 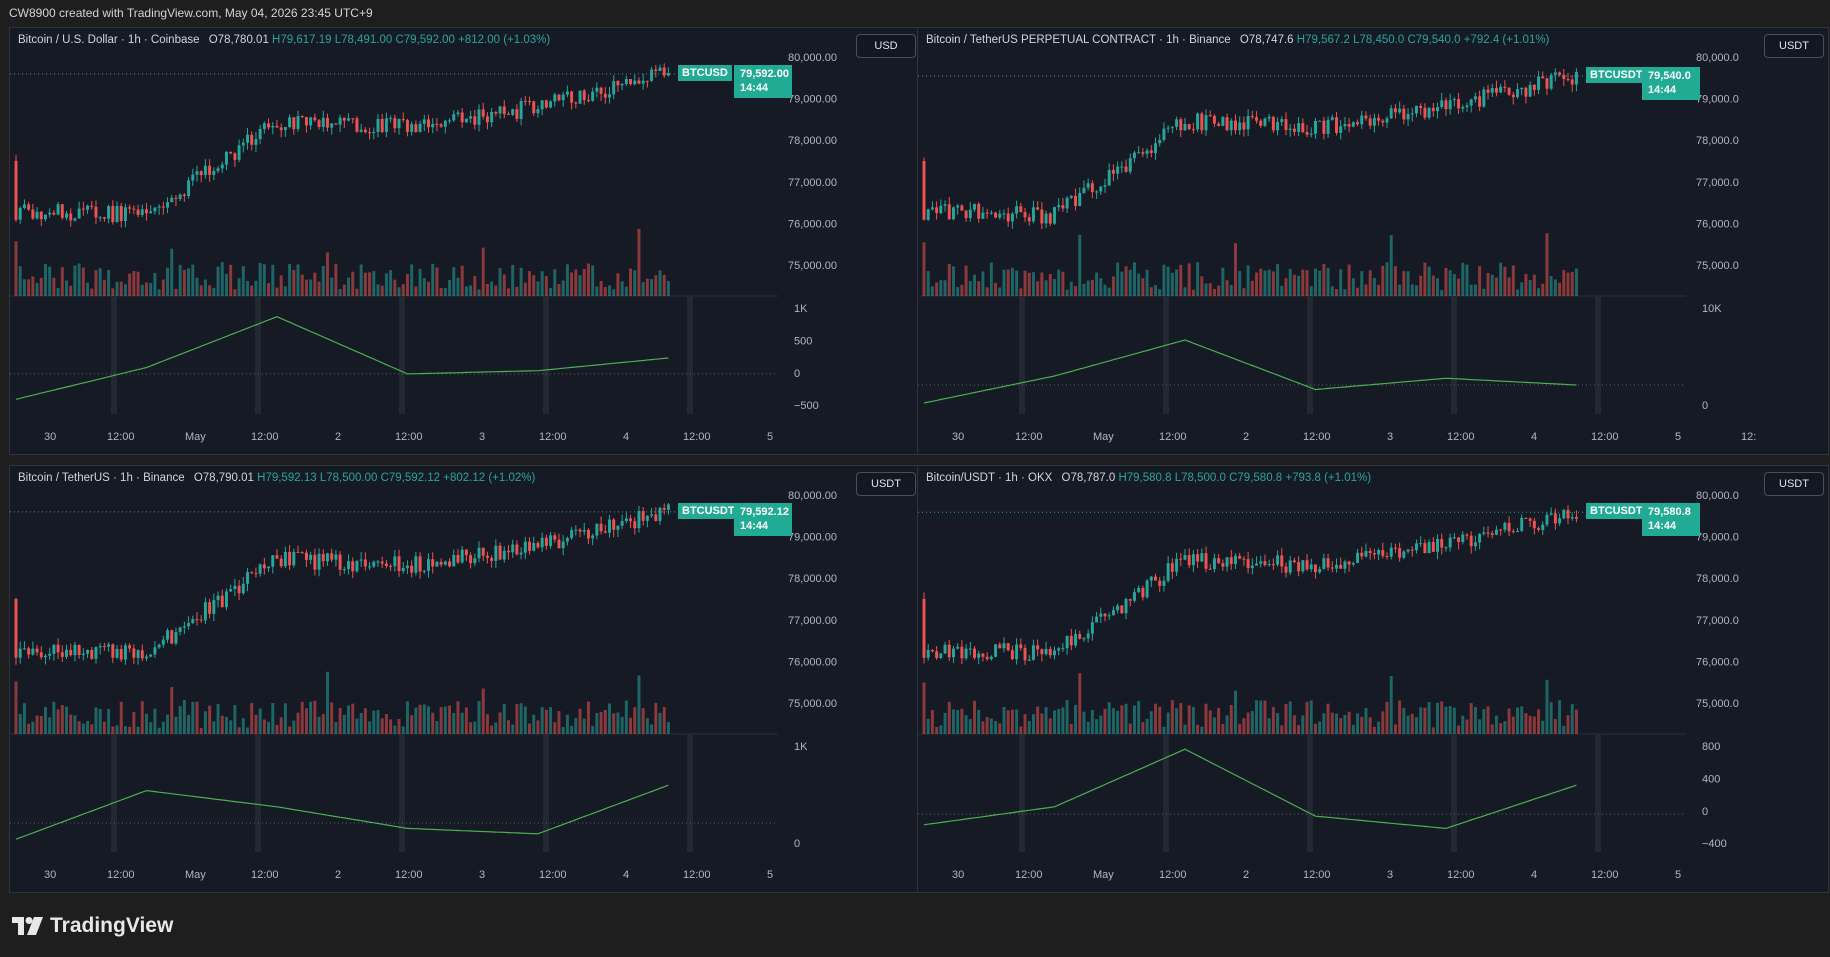 I want to click on price-tick-label: 79,000.00, so click(x=812, y=100).